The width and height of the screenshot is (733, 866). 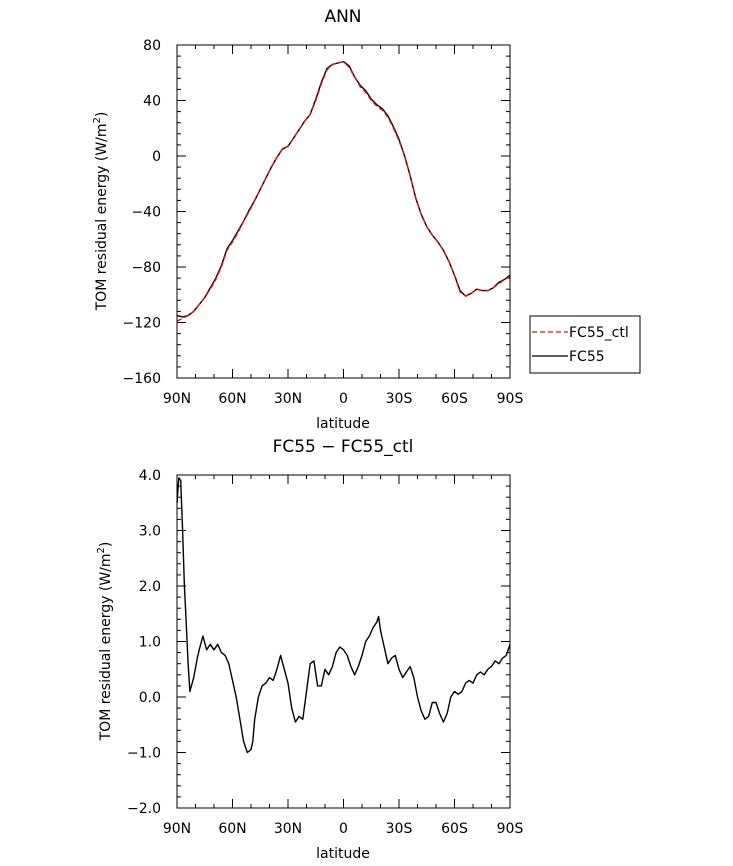 I want to click on y-tick-label: 3.0, so click(x=150, y=532).